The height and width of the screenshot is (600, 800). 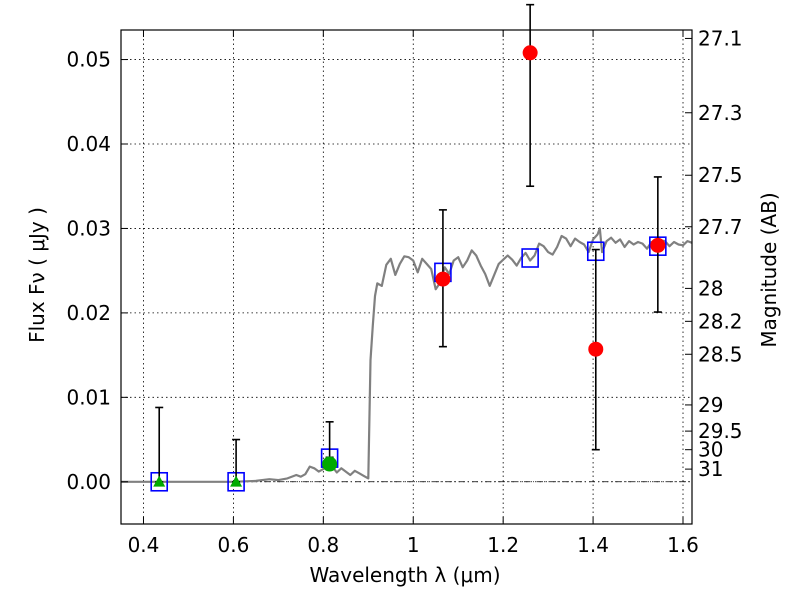 I want to click on right-tick-label: 27.3, so click(x=720, y=113).